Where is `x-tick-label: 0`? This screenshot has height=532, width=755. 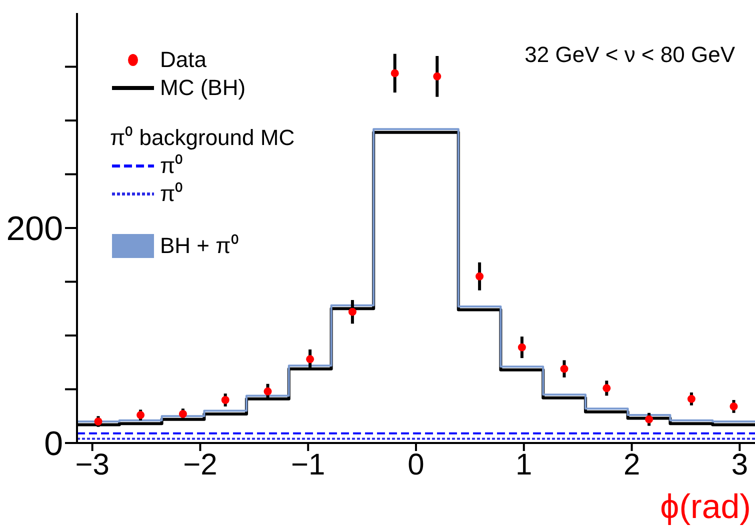 x-tick-label: 0 is located at coordinates (416, 465).